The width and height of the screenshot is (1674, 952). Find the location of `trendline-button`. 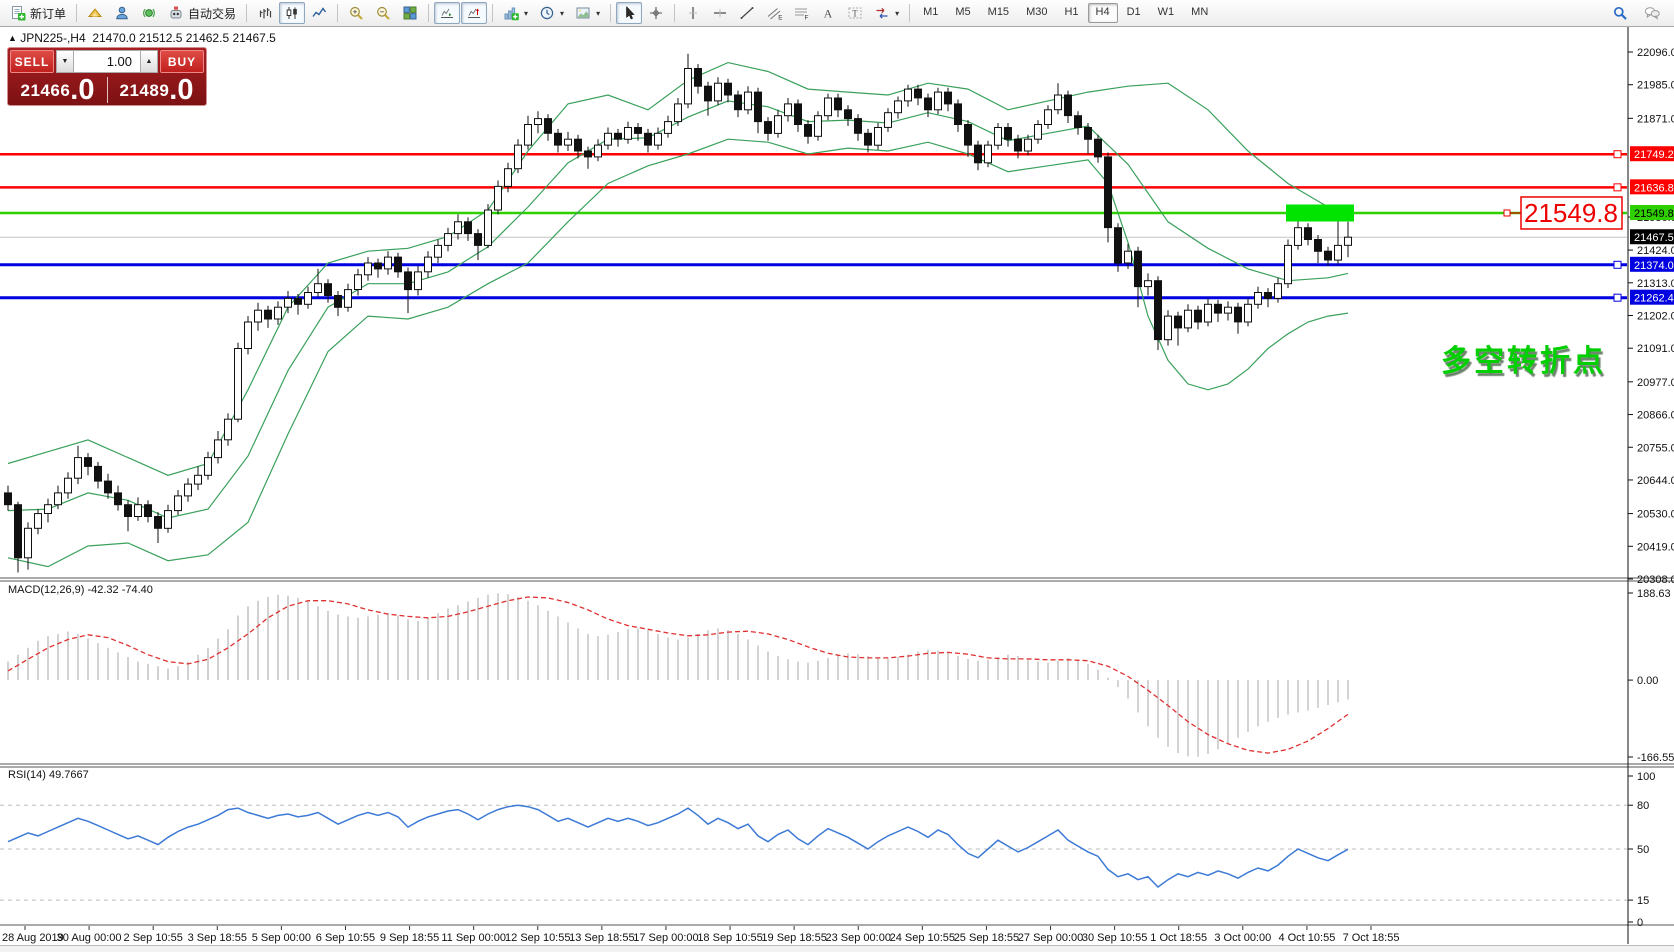

trendline-button is located at coordinates (747, 13).